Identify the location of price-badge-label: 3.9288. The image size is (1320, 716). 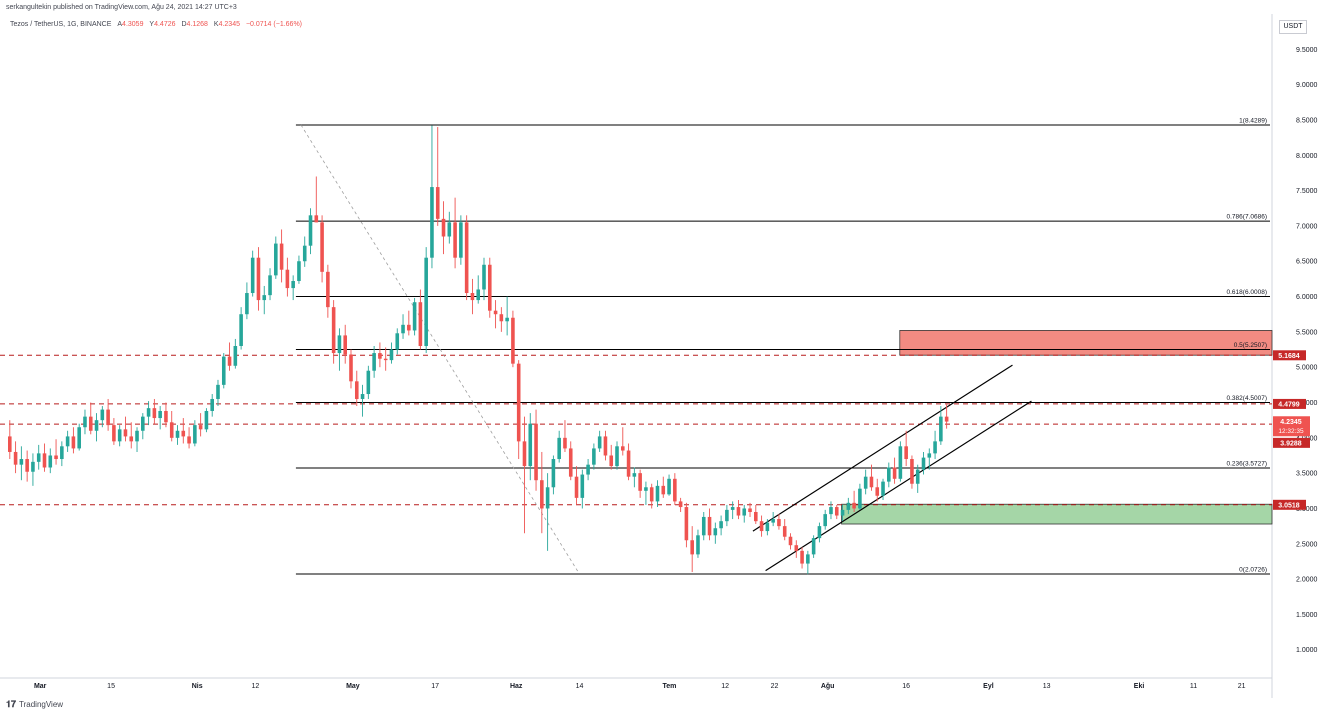
(1291, 443).